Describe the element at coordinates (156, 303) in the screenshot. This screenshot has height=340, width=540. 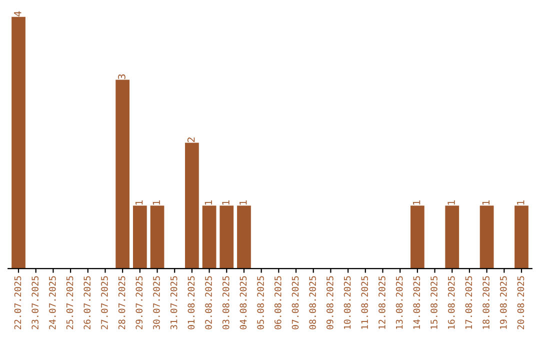
I see `x-tick-label: 30.07.2025` at that location.